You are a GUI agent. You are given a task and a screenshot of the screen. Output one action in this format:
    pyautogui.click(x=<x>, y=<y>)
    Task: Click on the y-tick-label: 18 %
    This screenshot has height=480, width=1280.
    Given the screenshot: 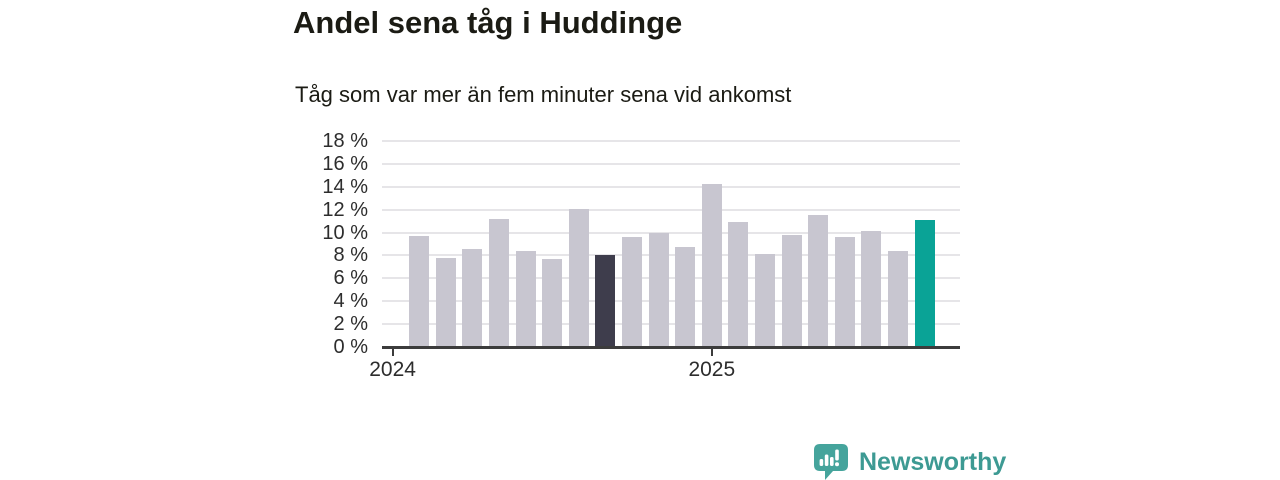 What is the action you would take?
    pyautogui.click(x=345, y=141)
    